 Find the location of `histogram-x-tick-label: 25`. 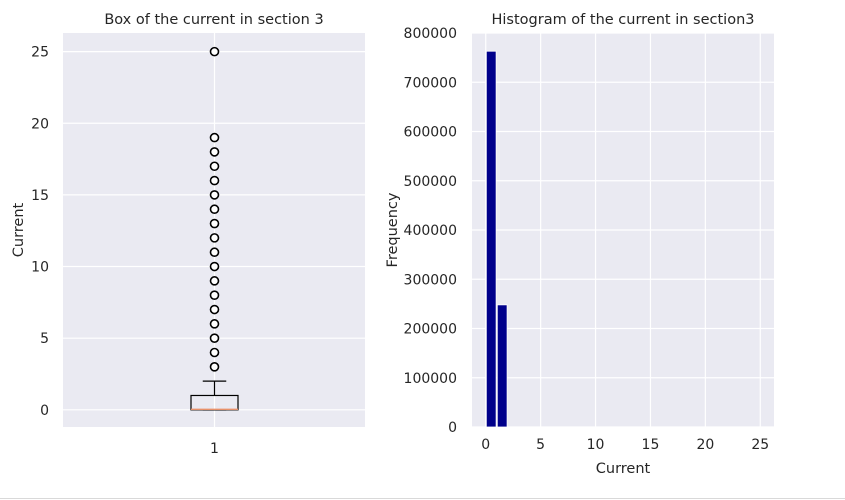

histogram-x-tick-label: 25 is located at coordinates (760, 445).